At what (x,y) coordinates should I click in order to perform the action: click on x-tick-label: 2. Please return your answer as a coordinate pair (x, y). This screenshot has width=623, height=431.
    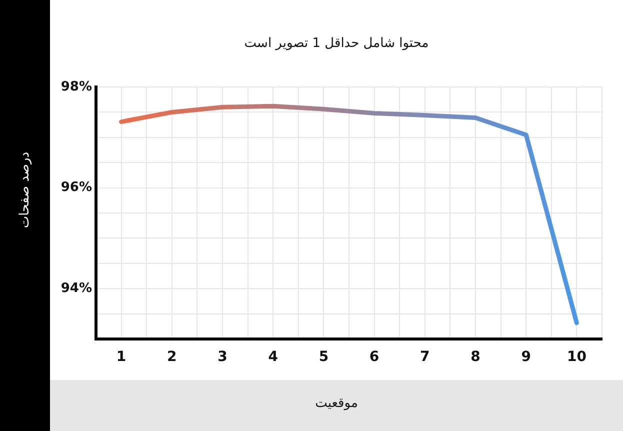
    Looking at the image, I should click on (172, 357).